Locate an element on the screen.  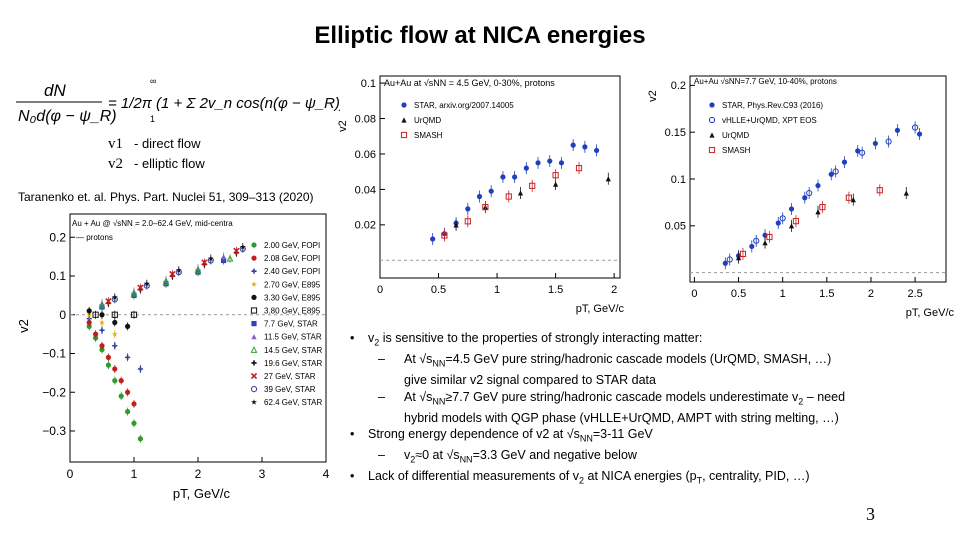
legend-entry: UrQMD is located at coordinates (427, 120).